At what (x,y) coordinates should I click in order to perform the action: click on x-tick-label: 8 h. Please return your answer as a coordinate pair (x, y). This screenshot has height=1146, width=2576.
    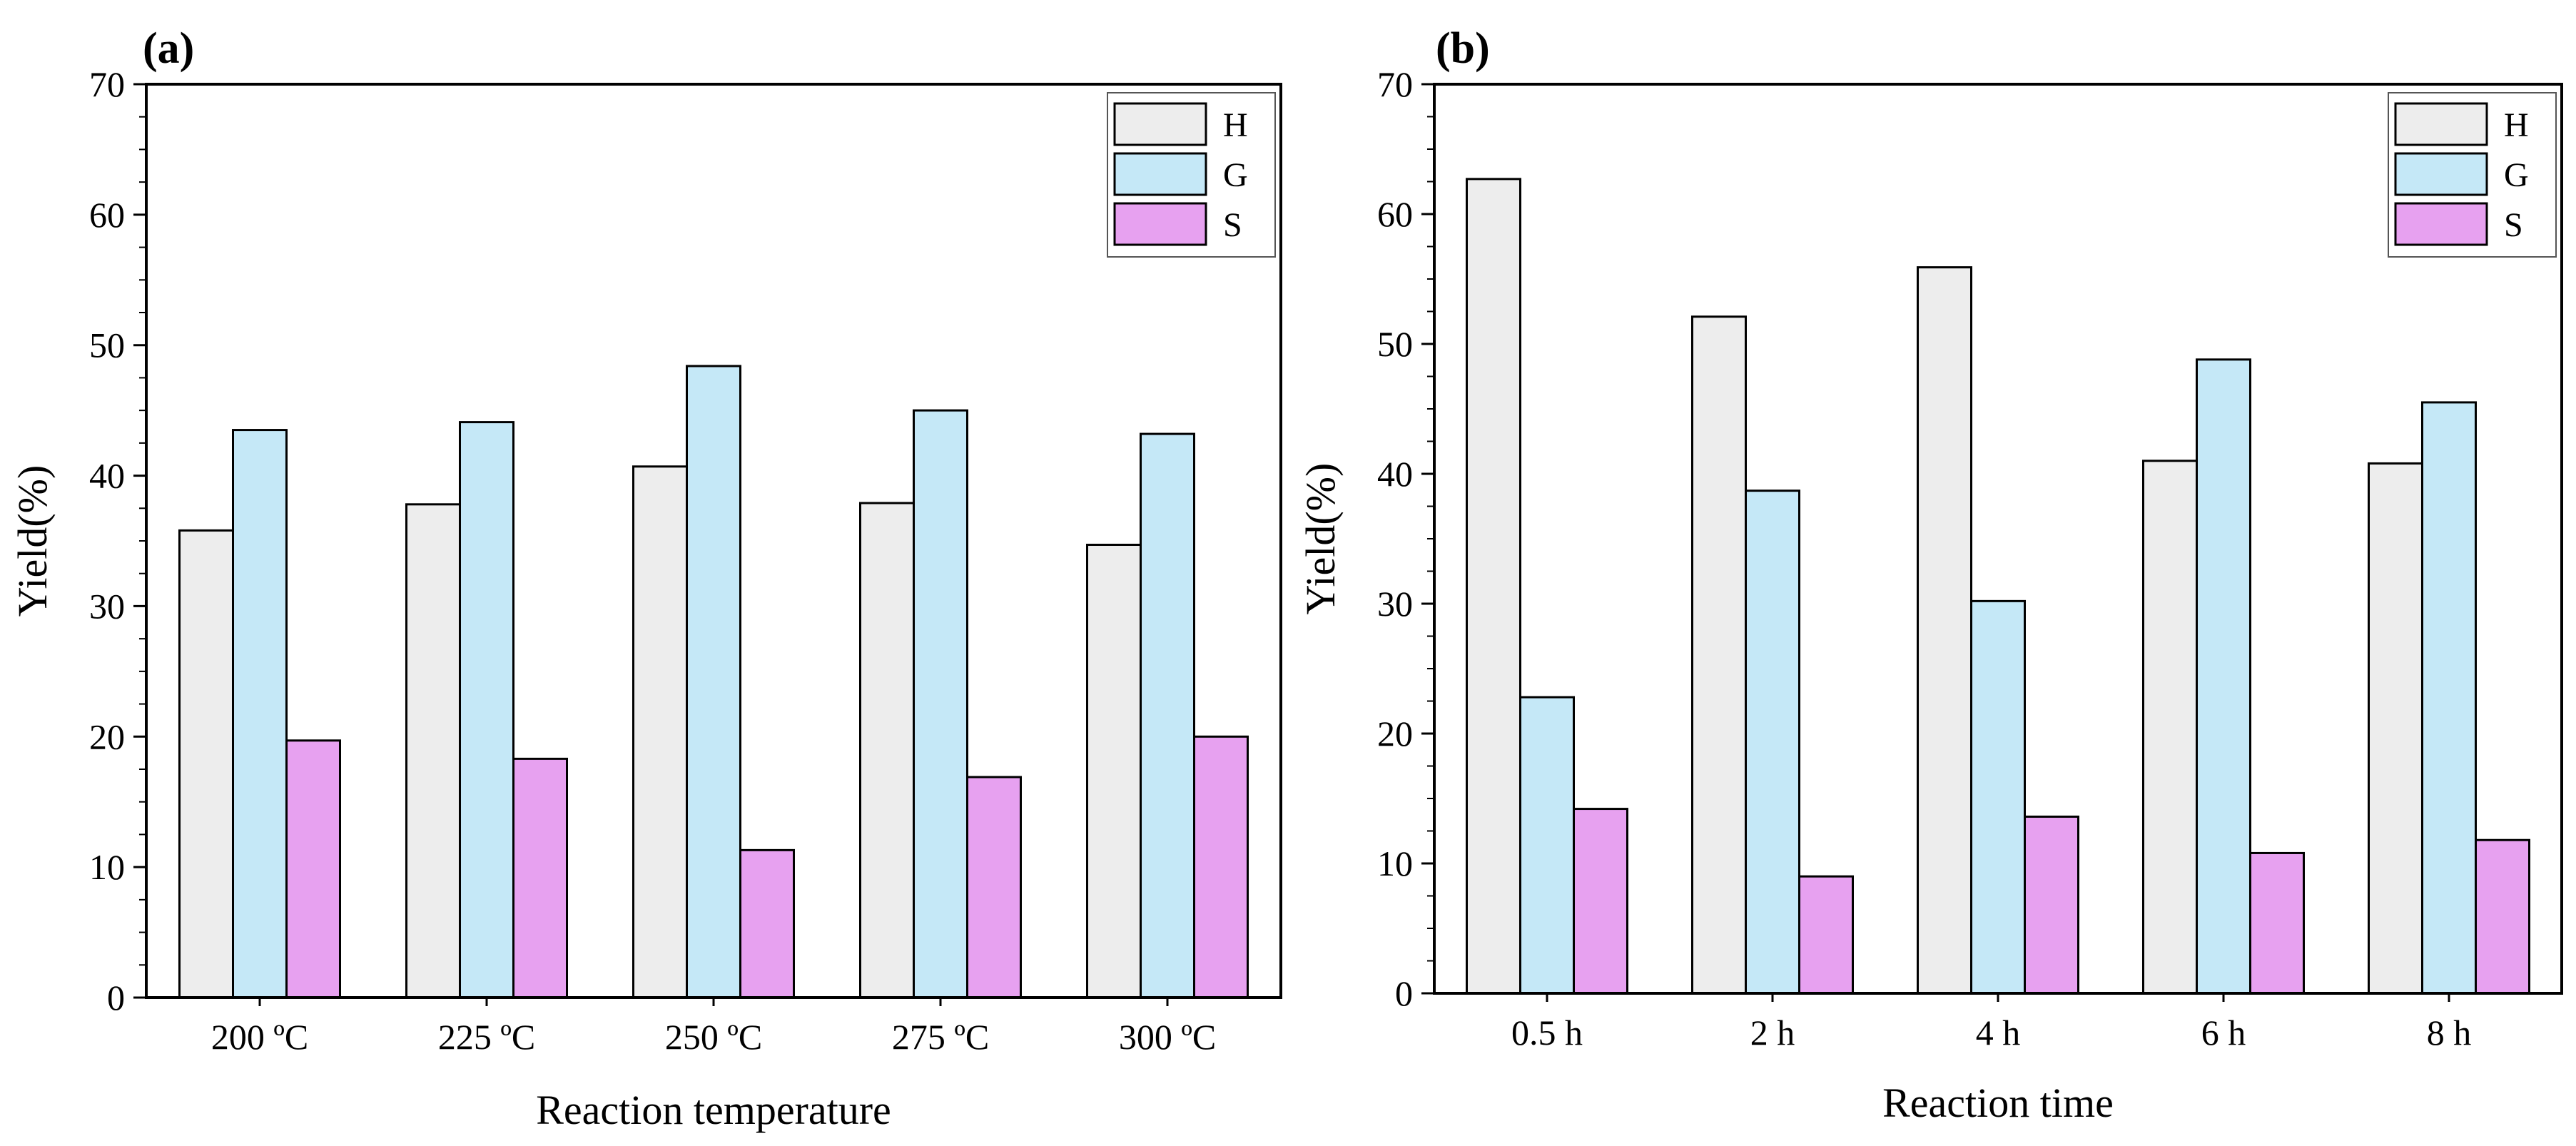
    Looking at the image, I should click on (2449, 1033).